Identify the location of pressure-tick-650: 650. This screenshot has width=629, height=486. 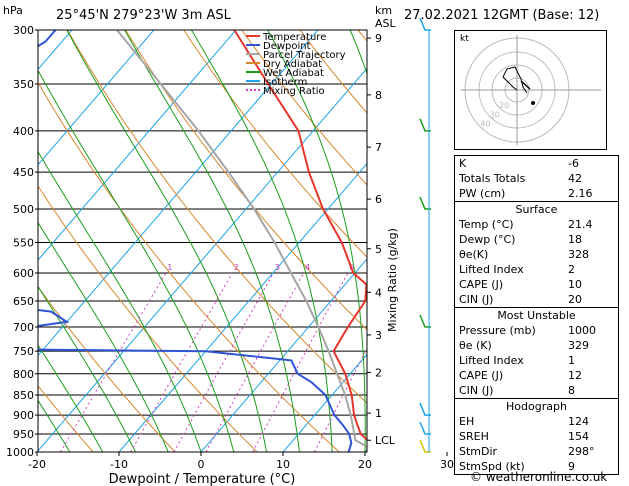
(23, 301).